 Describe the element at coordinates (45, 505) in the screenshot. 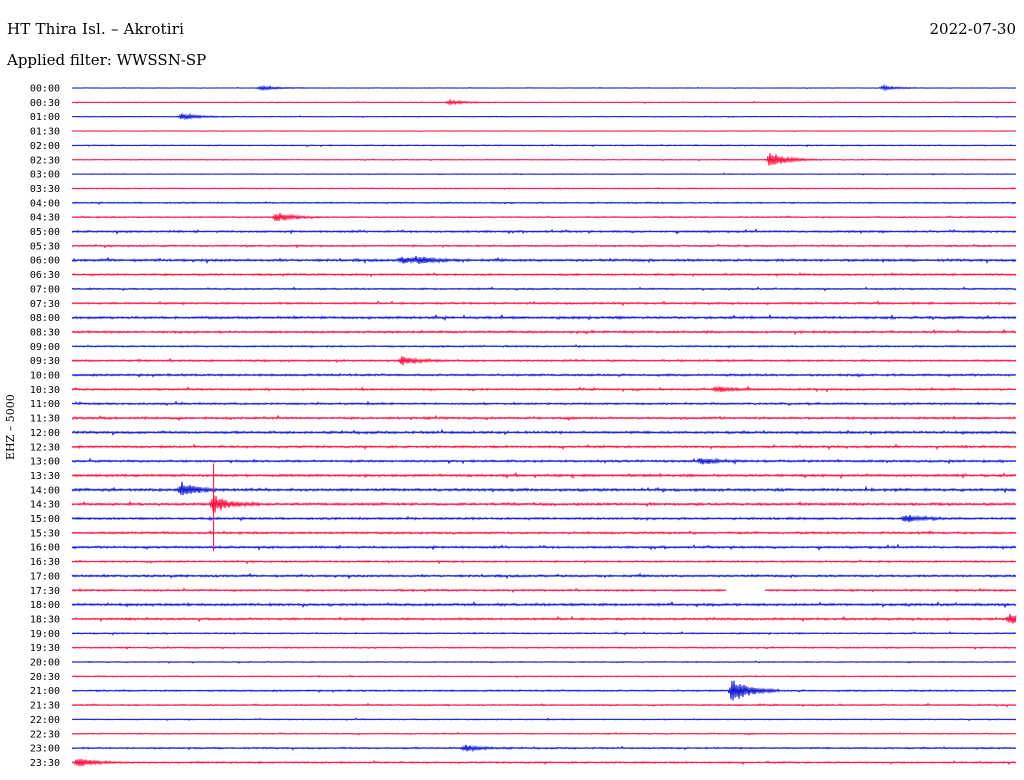

I see `time-tick-label: 14:30` at that location.